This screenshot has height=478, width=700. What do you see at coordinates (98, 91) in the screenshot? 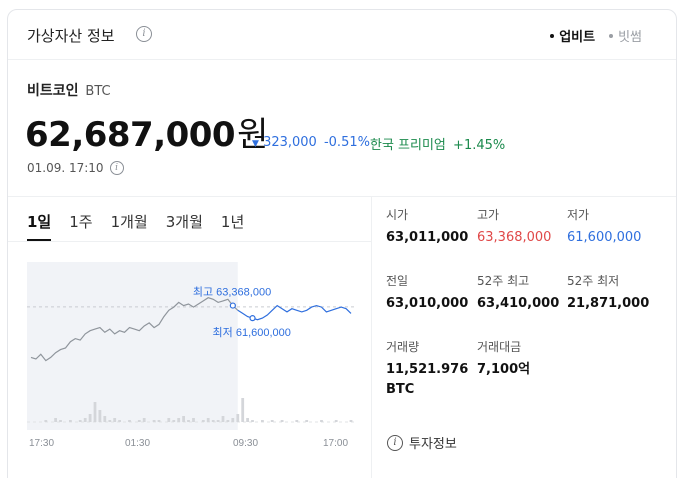
I see `coin-ticker: BTC` at bounding box center [98, 91].